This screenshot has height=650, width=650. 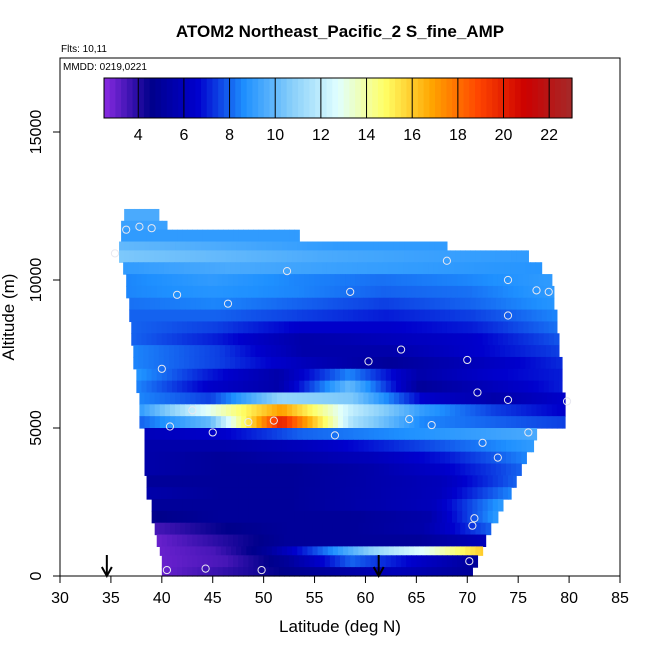 What do you see at coordinates (264, 598) in the screenshot?
I see `x-tick-label: 50` at bounding box center [264, 598].